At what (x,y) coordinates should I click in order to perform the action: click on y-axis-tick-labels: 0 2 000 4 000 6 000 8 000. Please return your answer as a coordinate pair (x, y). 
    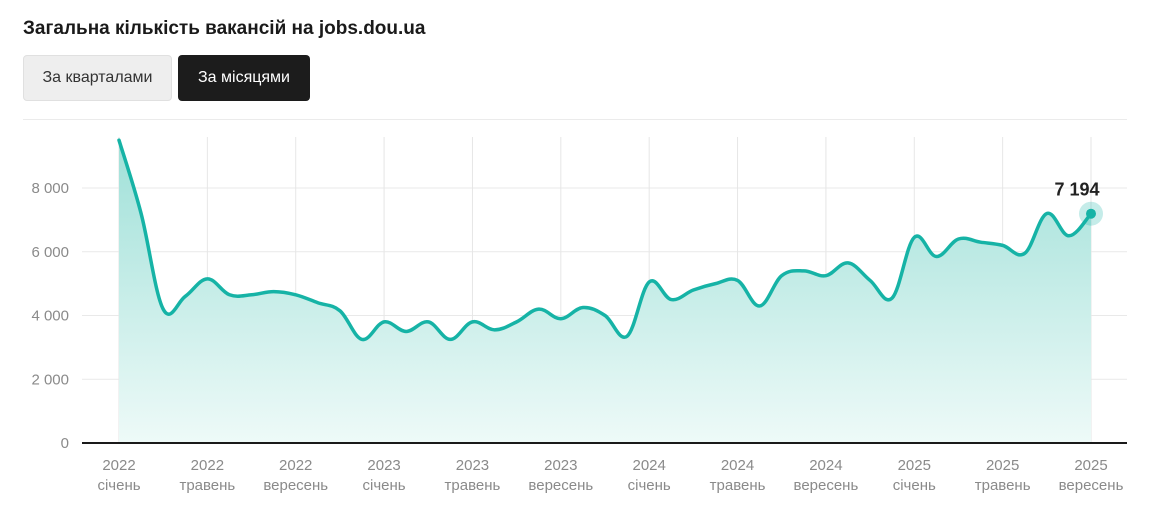
    Looking at the image, I should click on (50, 316).